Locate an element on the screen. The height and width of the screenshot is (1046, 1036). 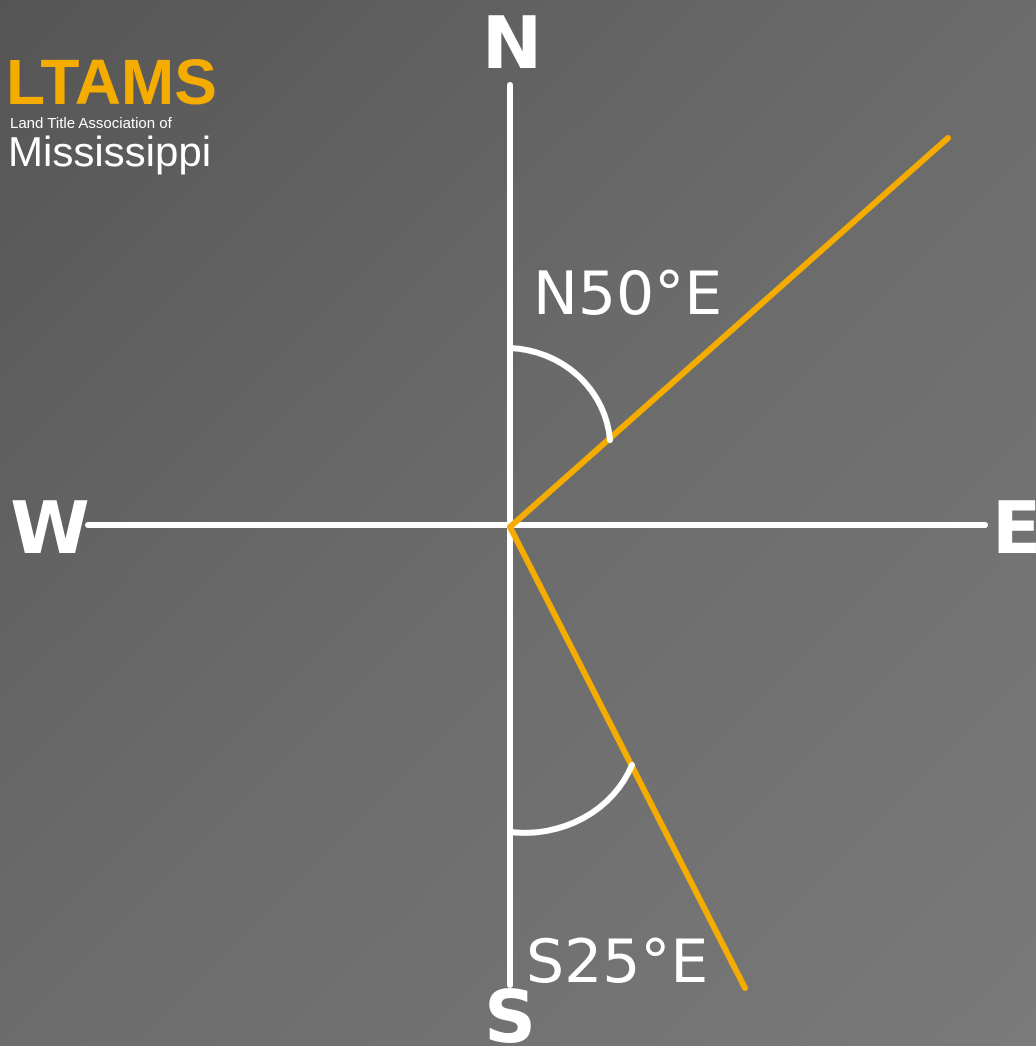
bearing-label: N50°E is located at coordinates (627, 294).